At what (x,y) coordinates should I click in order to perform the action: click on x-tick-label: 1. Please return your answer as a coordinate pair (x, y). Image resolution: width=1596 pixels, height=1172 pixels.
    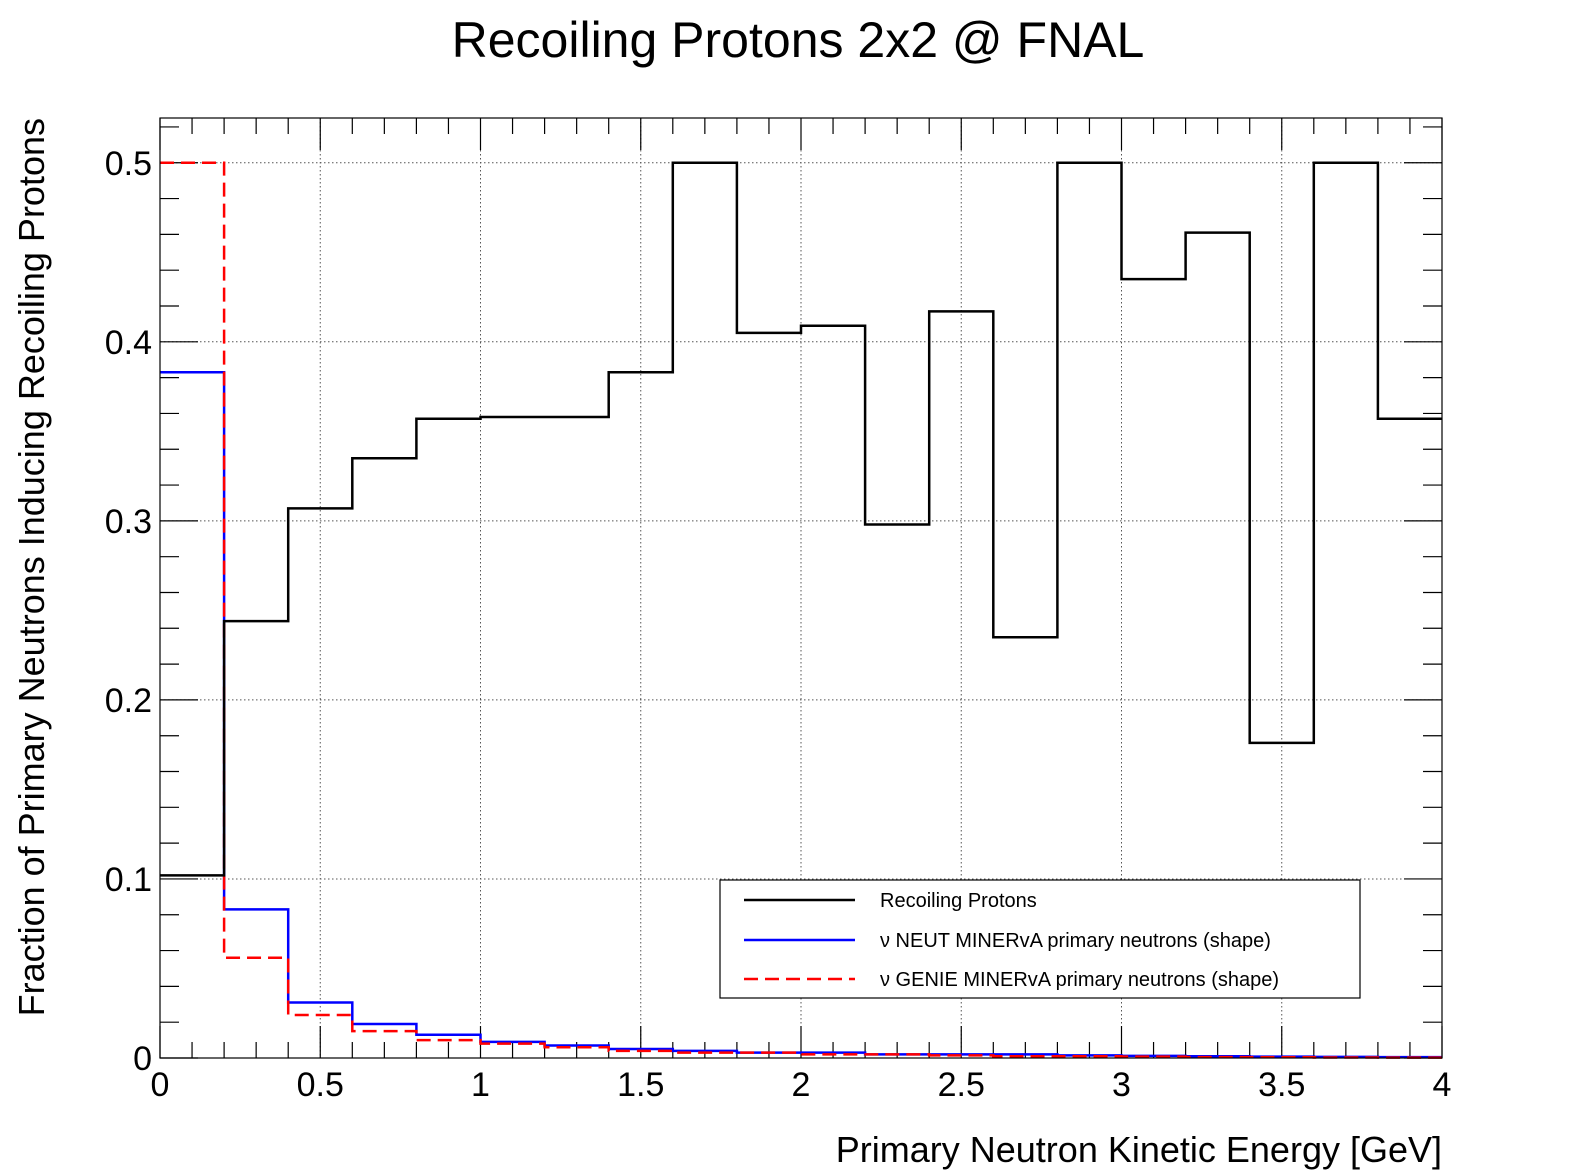
    Looking at the image, I should click on (480, 1085).